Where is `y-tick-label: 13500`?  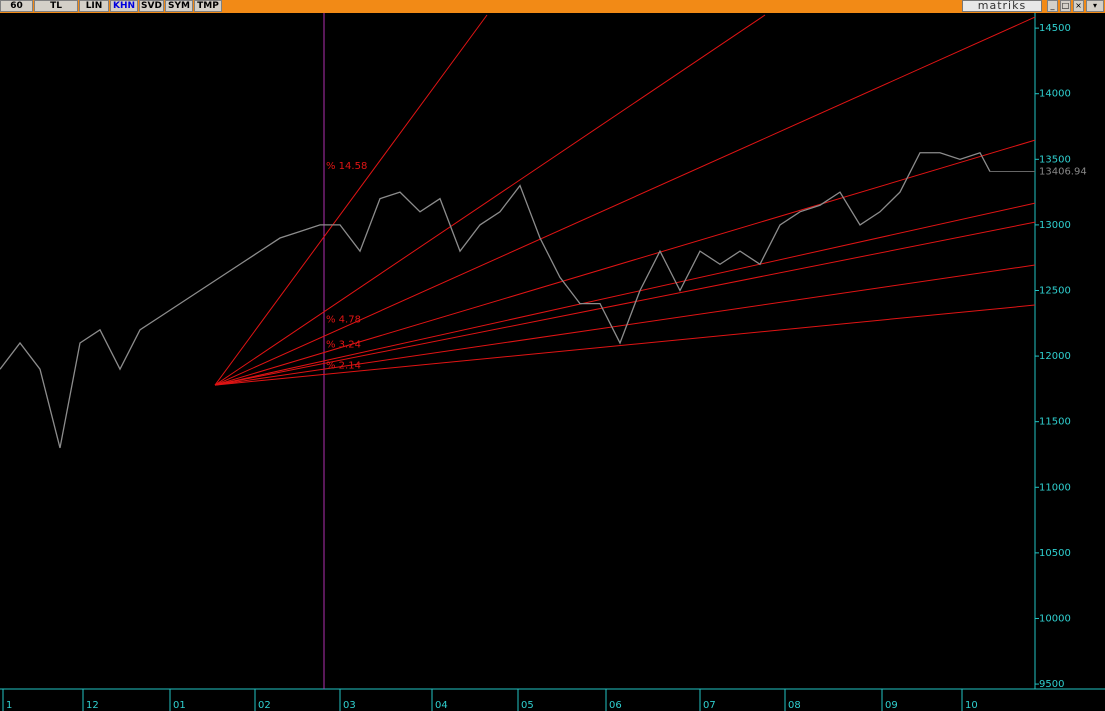 y-tick-label: 13500 is located at coordinates (1055, 159).